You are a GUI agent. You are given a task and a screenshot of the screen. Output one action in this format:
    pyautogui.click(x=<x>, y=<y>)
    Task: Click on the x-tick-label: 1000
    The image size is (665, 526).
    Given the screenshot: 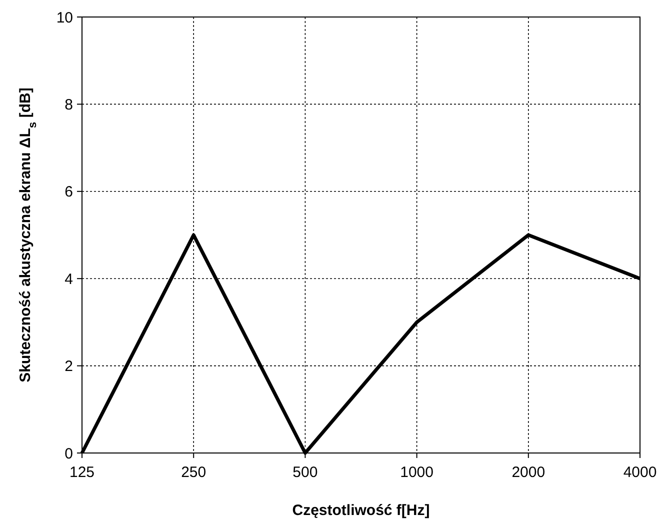 What is the action you would take?
    pyautogui.click(x=417, y=472)
    